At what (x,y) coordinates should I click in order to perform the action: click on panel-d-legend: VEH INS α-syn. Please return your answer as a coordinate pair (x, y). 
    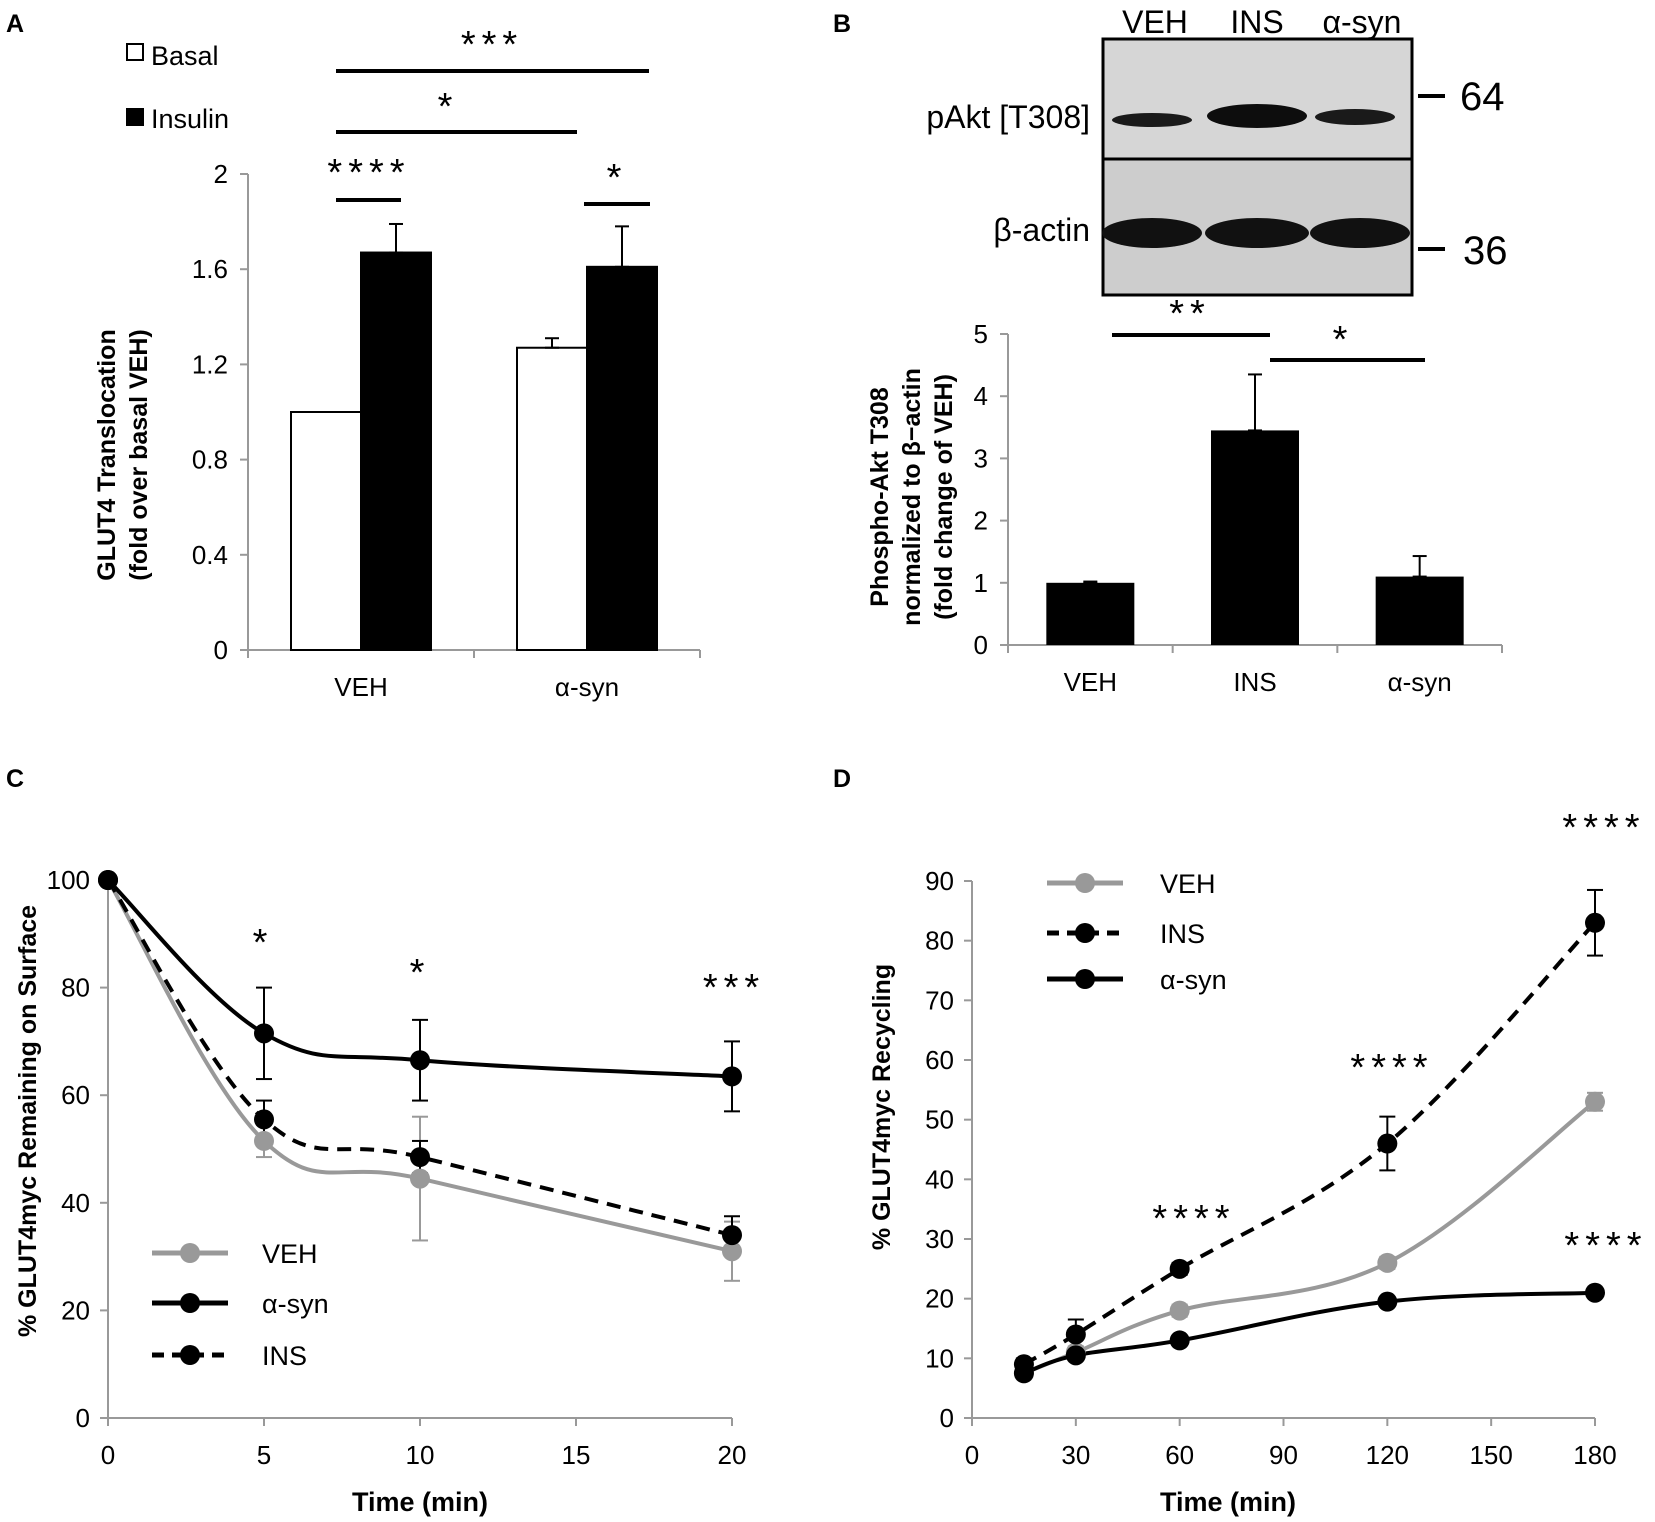
    Looking at the image, I should click on (1137, 932).